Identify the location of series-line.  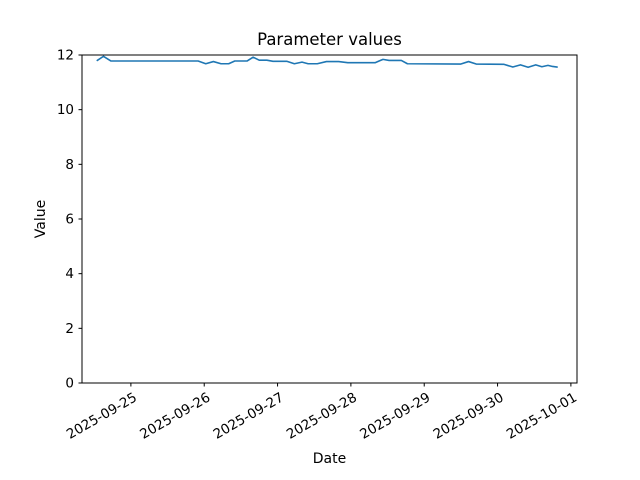
(327, 62).